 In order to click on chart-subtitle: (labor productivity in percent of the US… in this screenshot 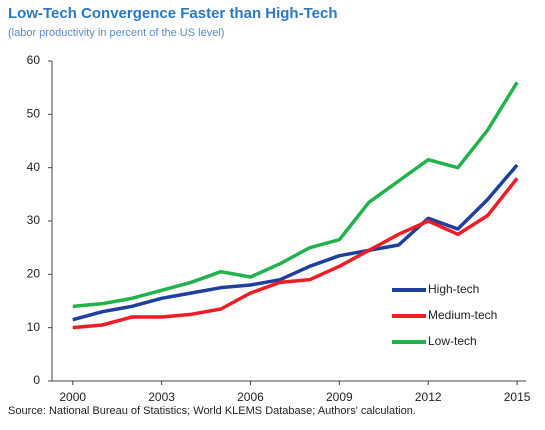, I will do `click(116, 33)`.